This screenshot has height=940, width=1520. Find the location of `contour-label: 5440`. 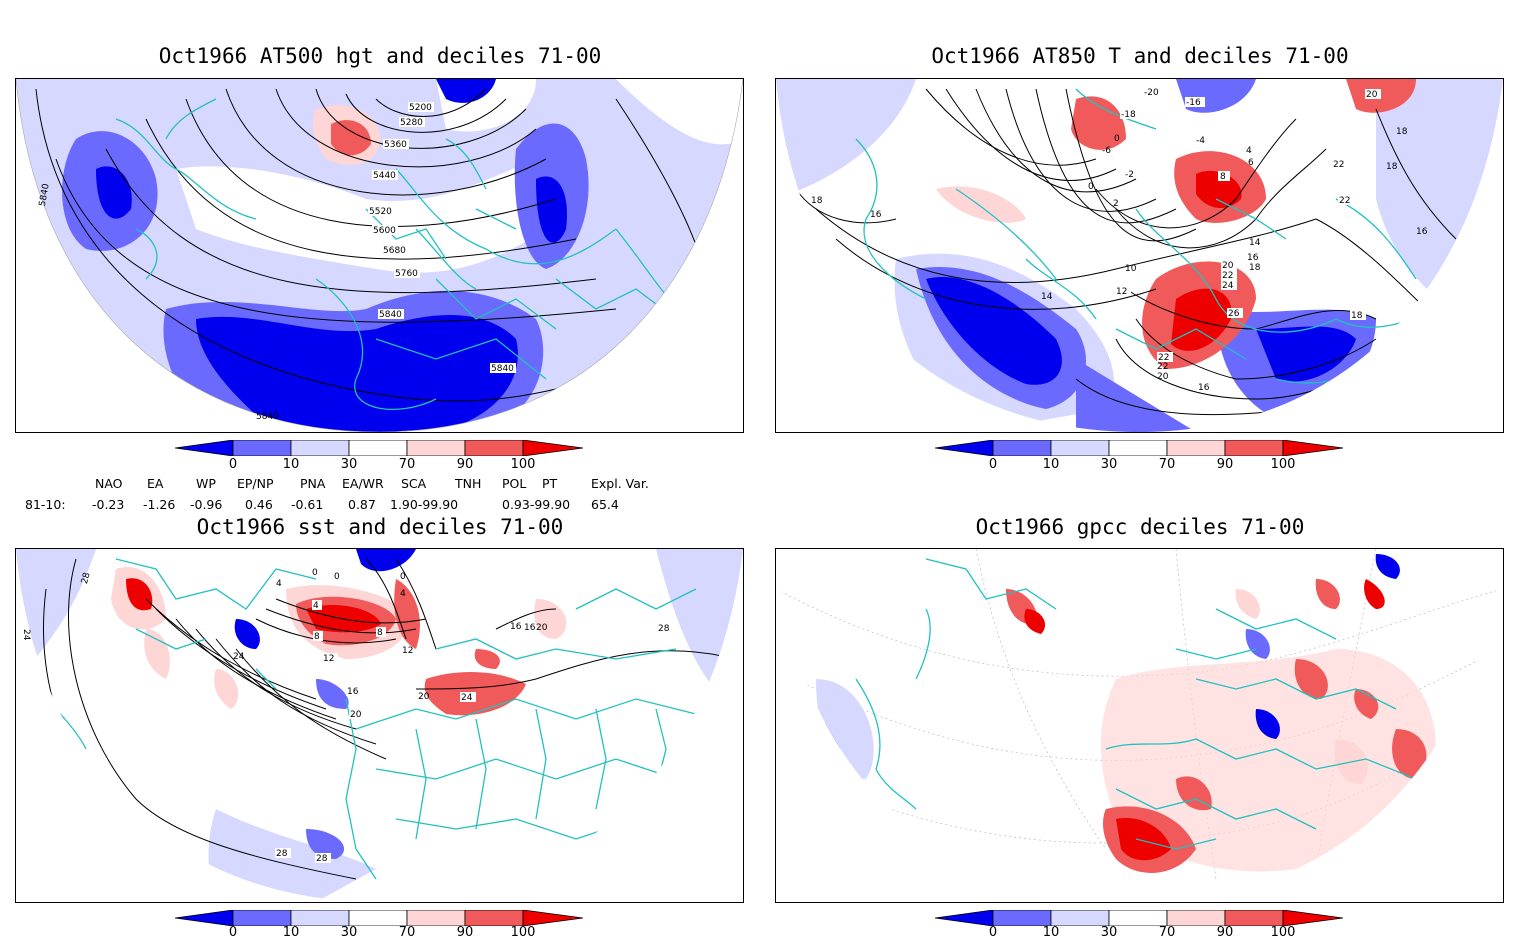

contour-label: 5440 is located at coordinates (384, 176).